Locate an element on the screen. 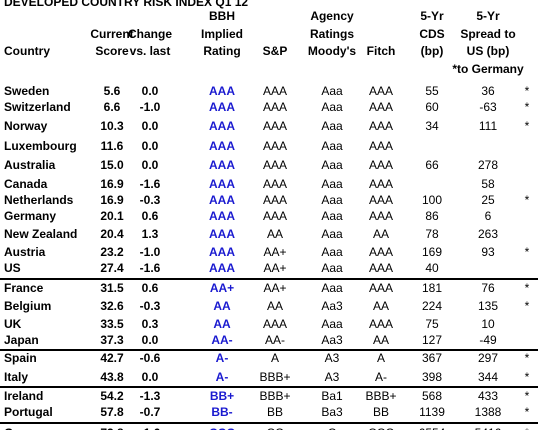  header-text: Ratings is located at coordinates (332, 34).